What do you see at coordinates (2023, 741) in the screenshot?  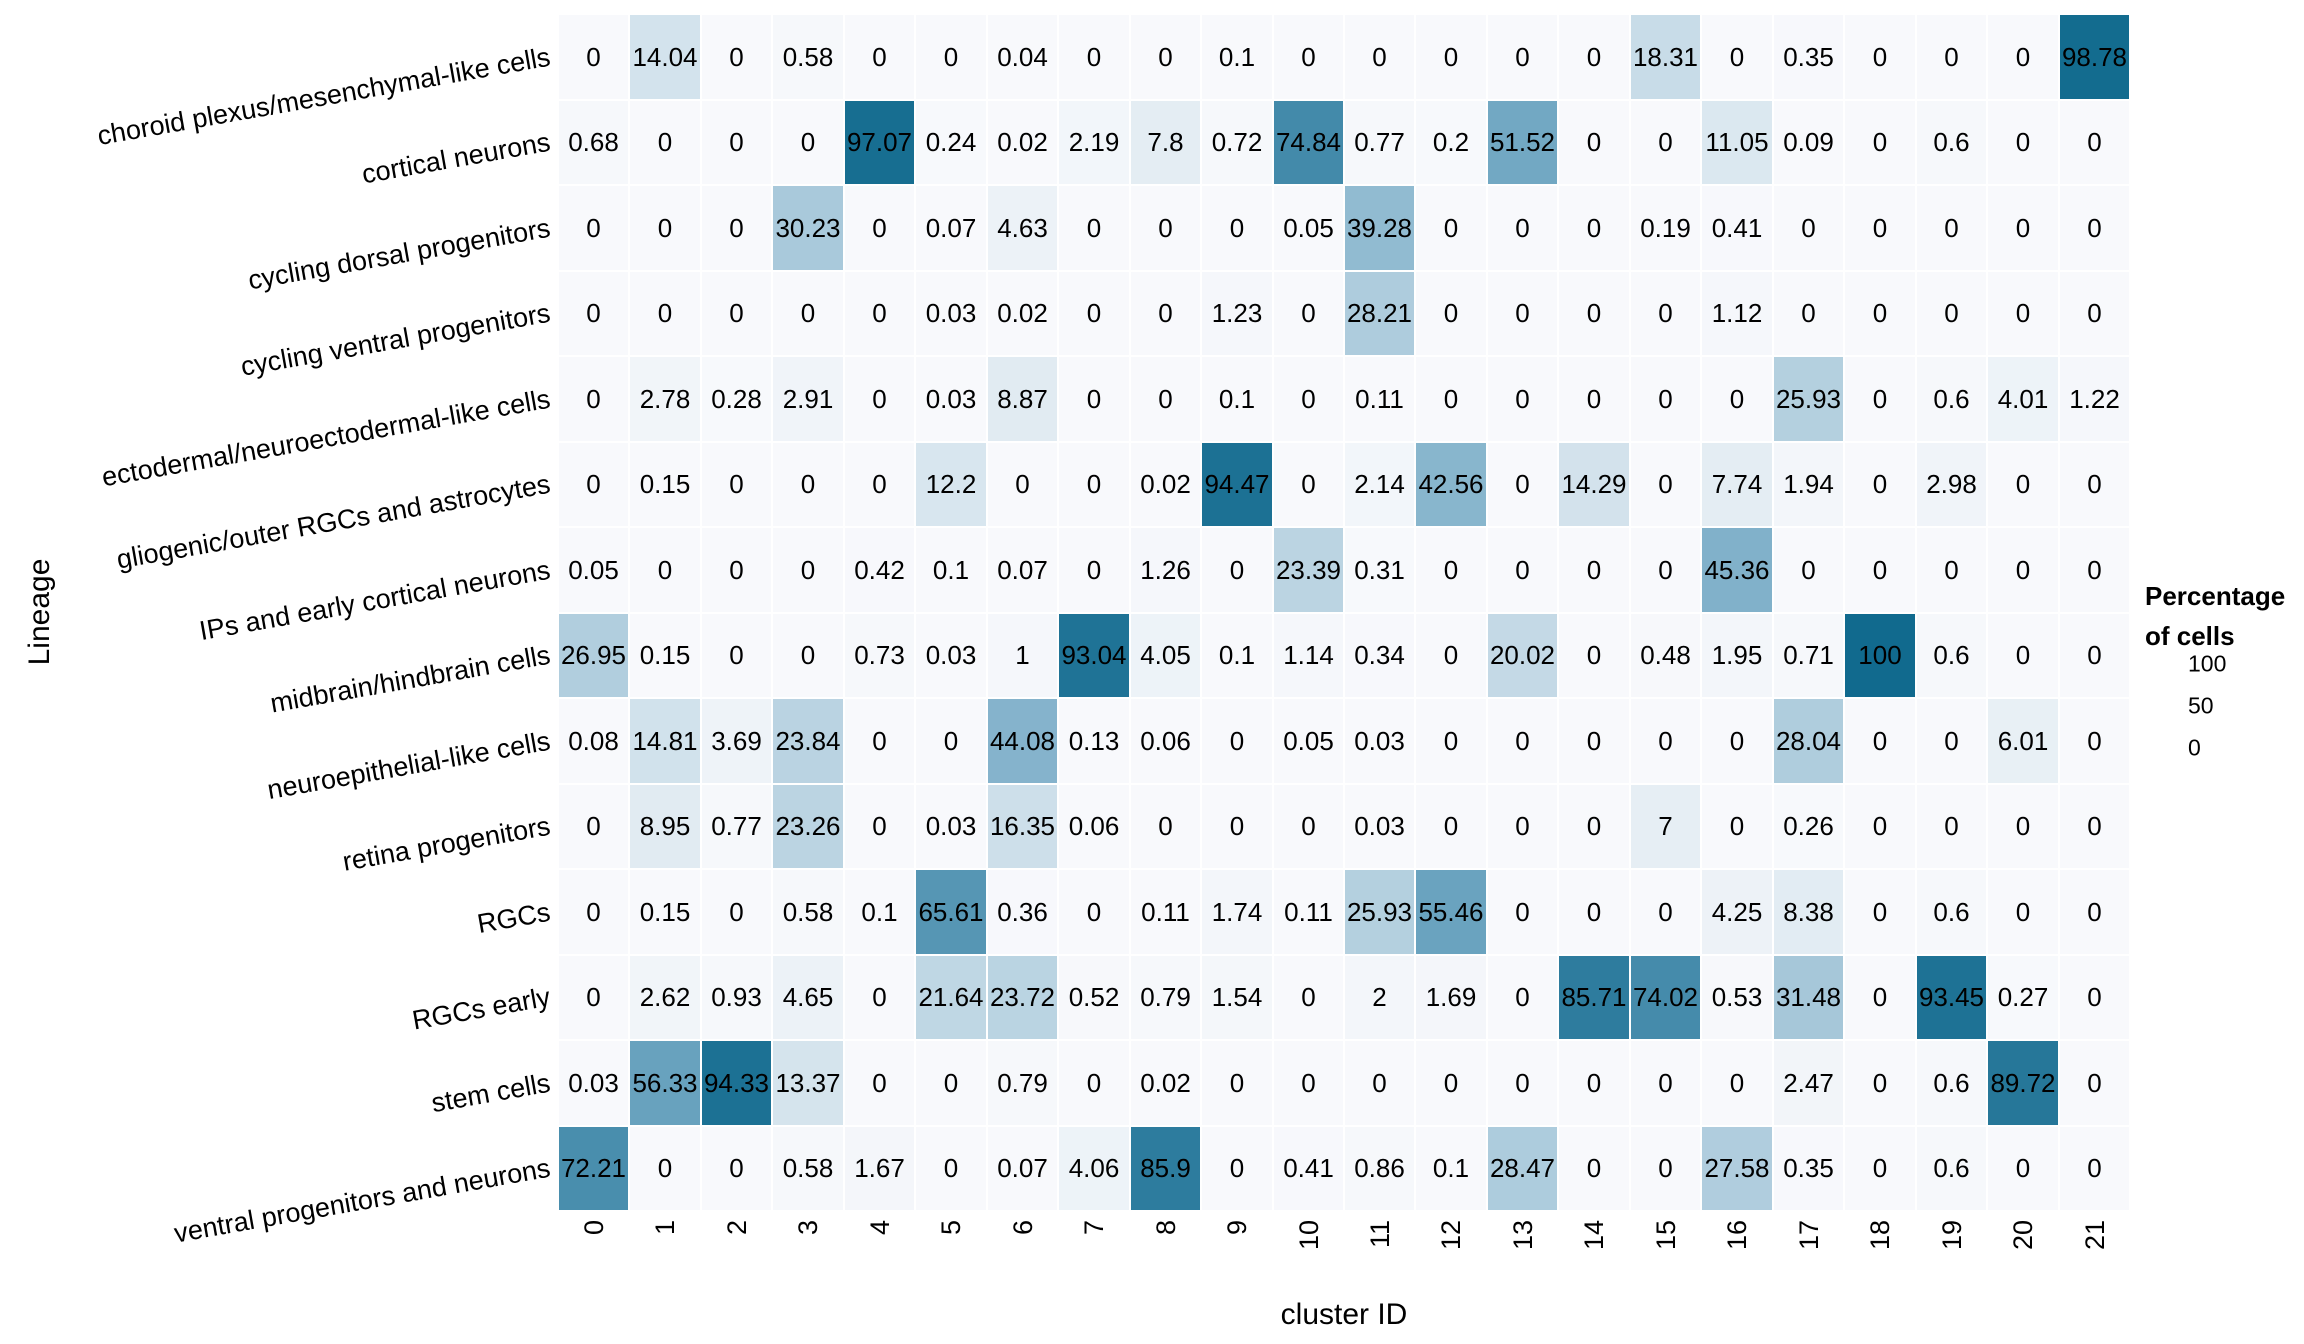 I see `heatmap-cell: 6.01` at bounding box center [2023, 741].